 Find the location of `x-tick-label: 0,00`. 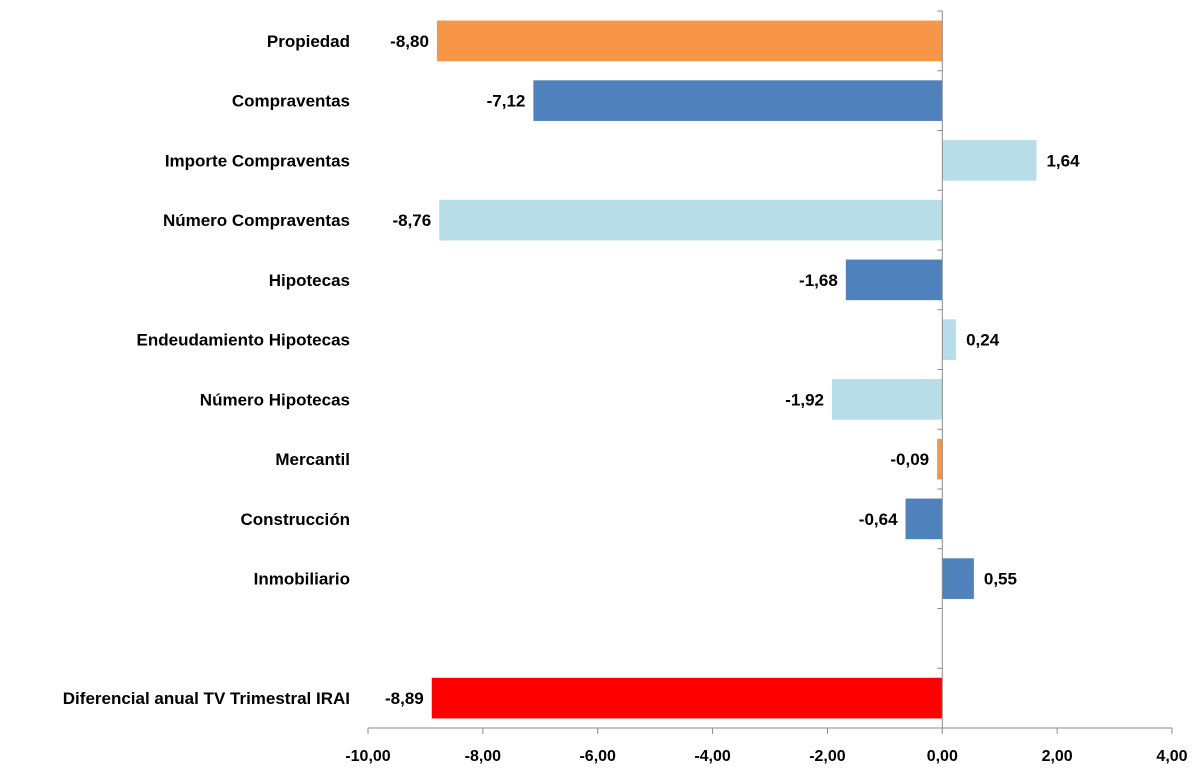

x-tick-label: 0,00 is located at coordinates (942, 756).